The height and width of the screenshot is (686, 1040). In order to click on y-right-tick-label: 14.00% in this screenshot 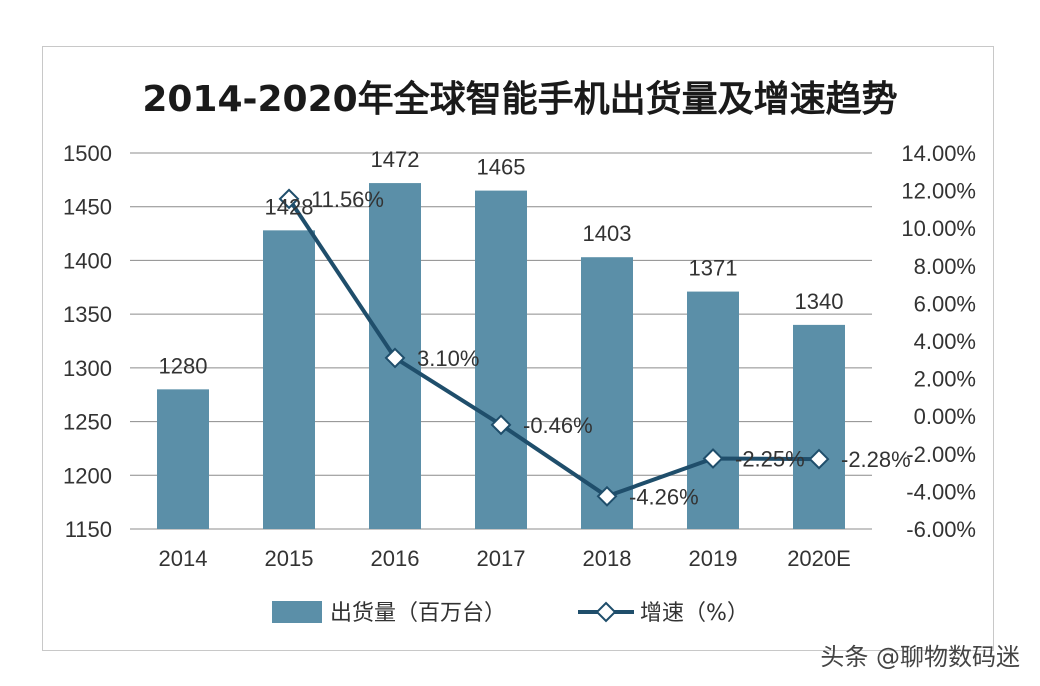, I will do `click(938, 153)`.